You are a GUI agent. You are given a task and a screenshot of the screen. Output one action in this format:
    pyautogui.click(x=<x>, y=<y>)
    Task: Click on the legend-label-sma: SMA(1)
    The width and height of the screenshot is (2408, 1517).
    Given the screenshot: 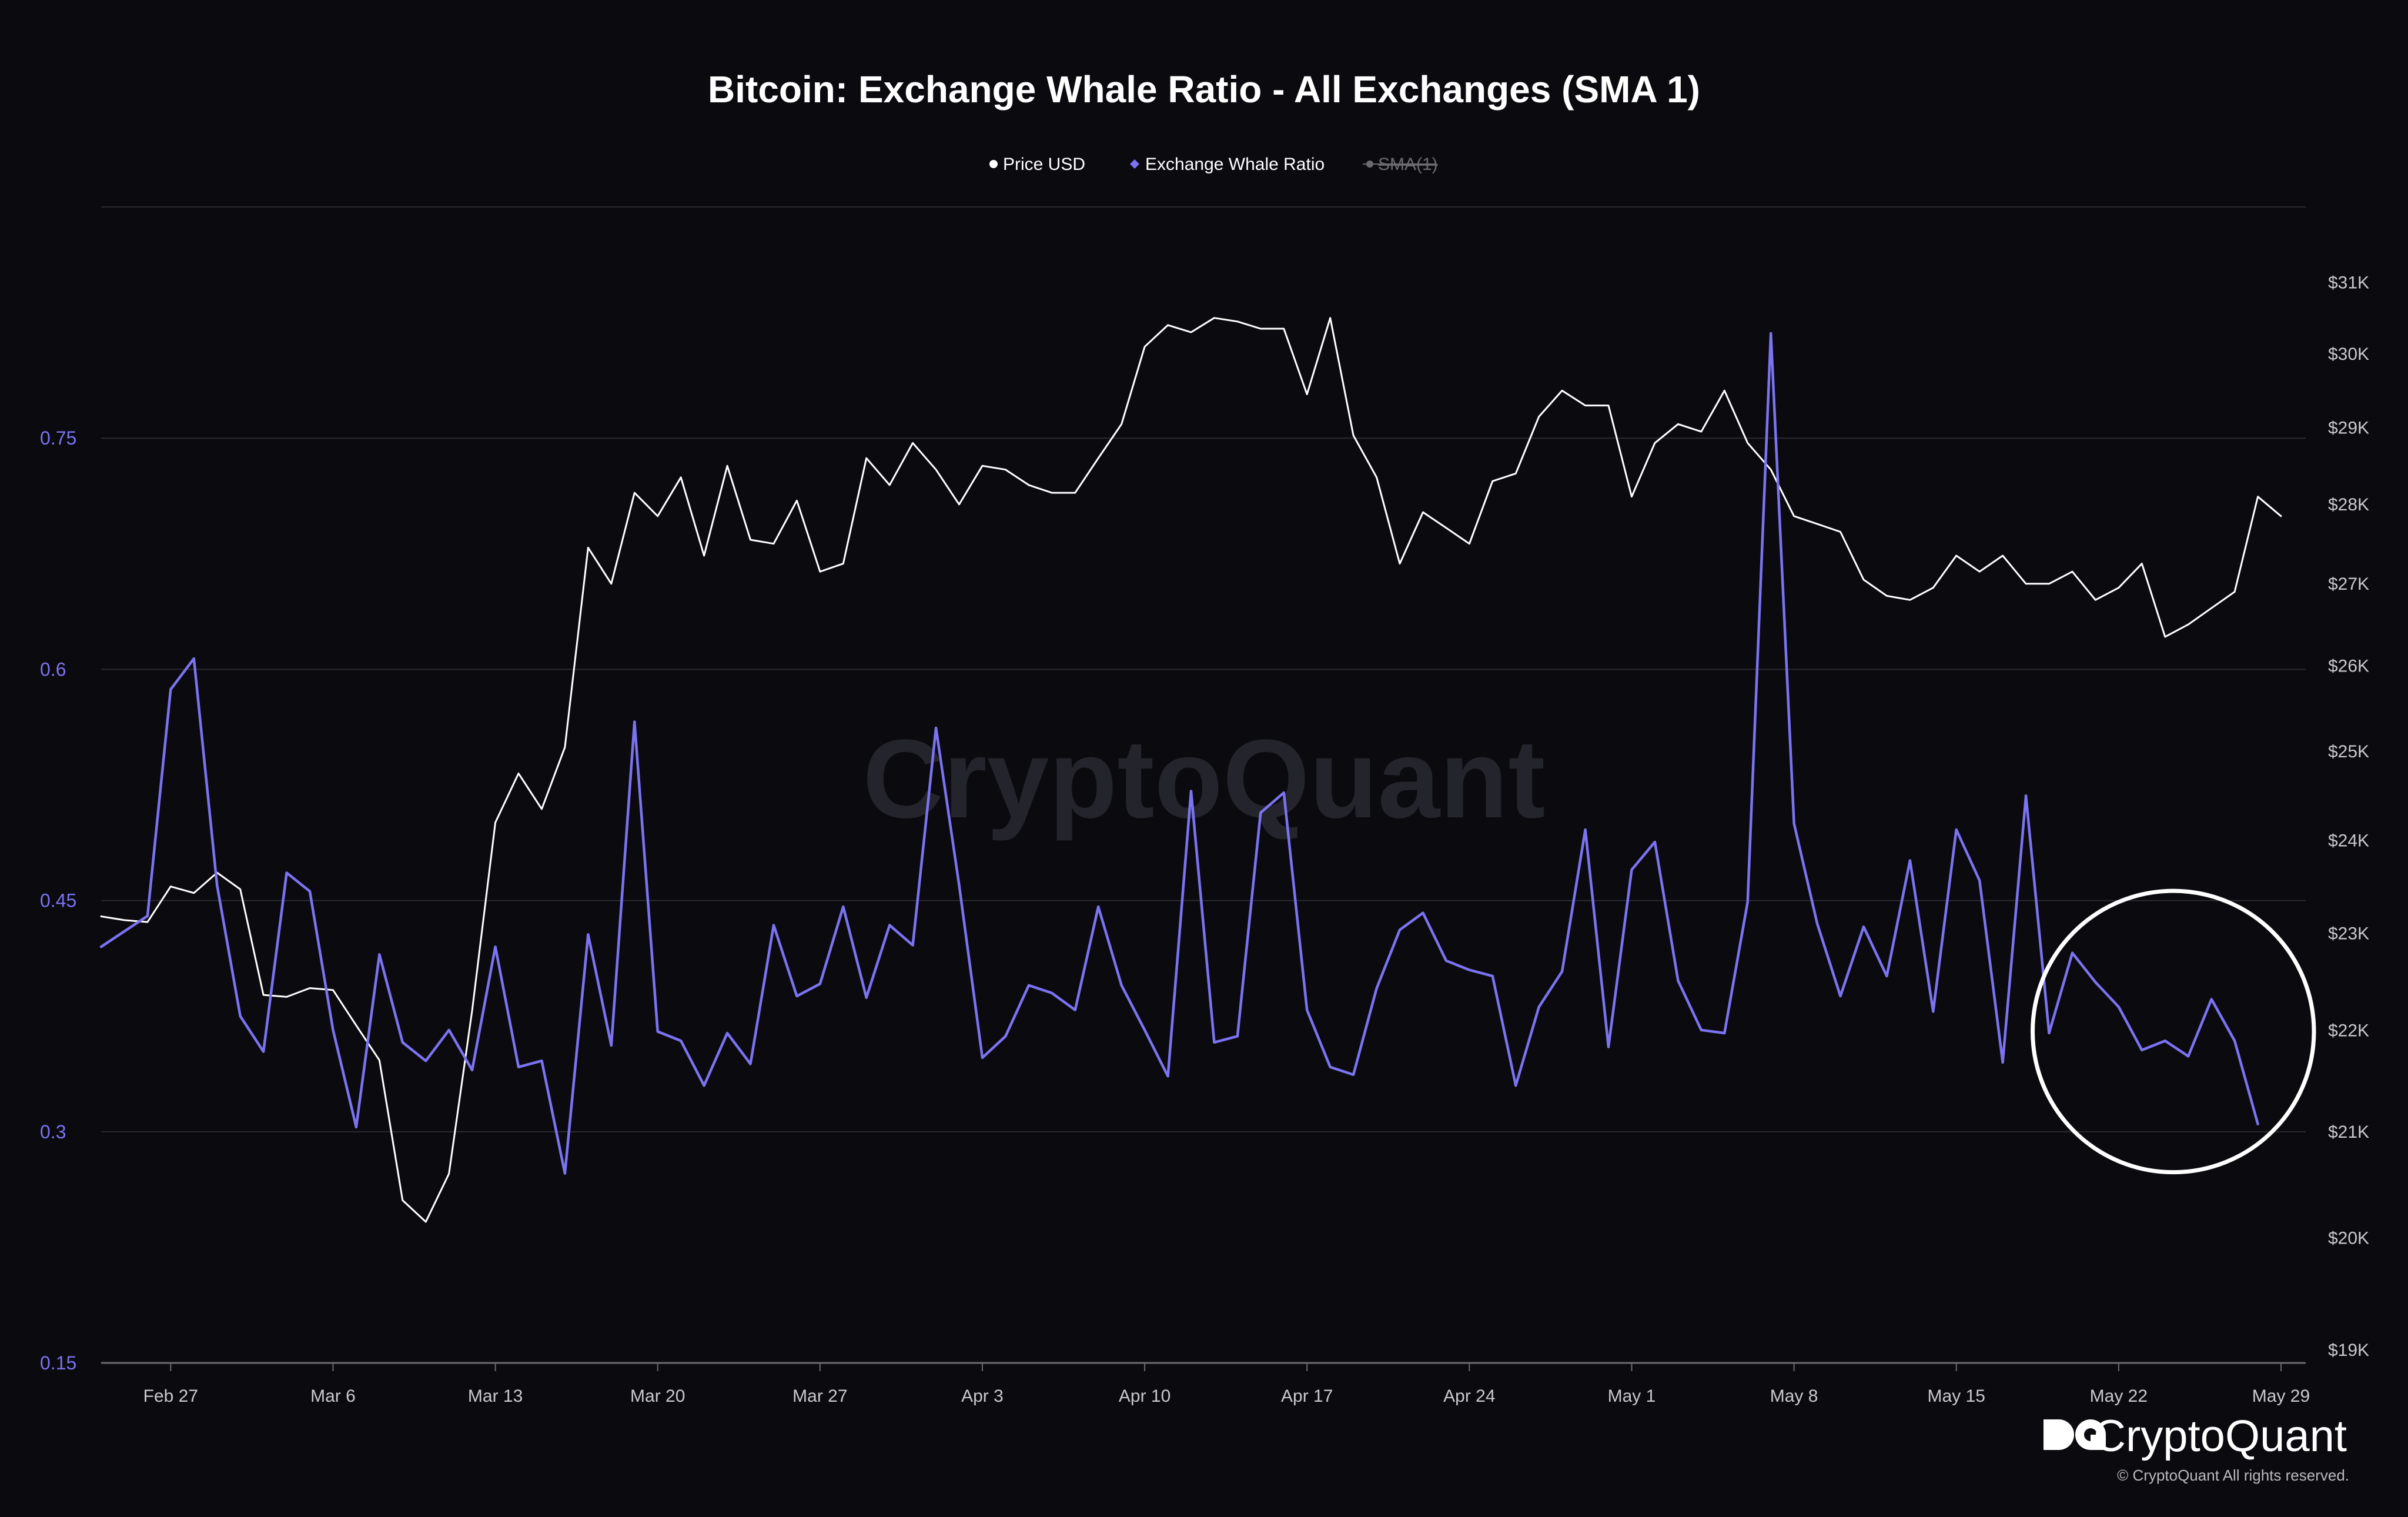 What is the action you would take?
    pyautogui.click(x=1408, y=165)
    